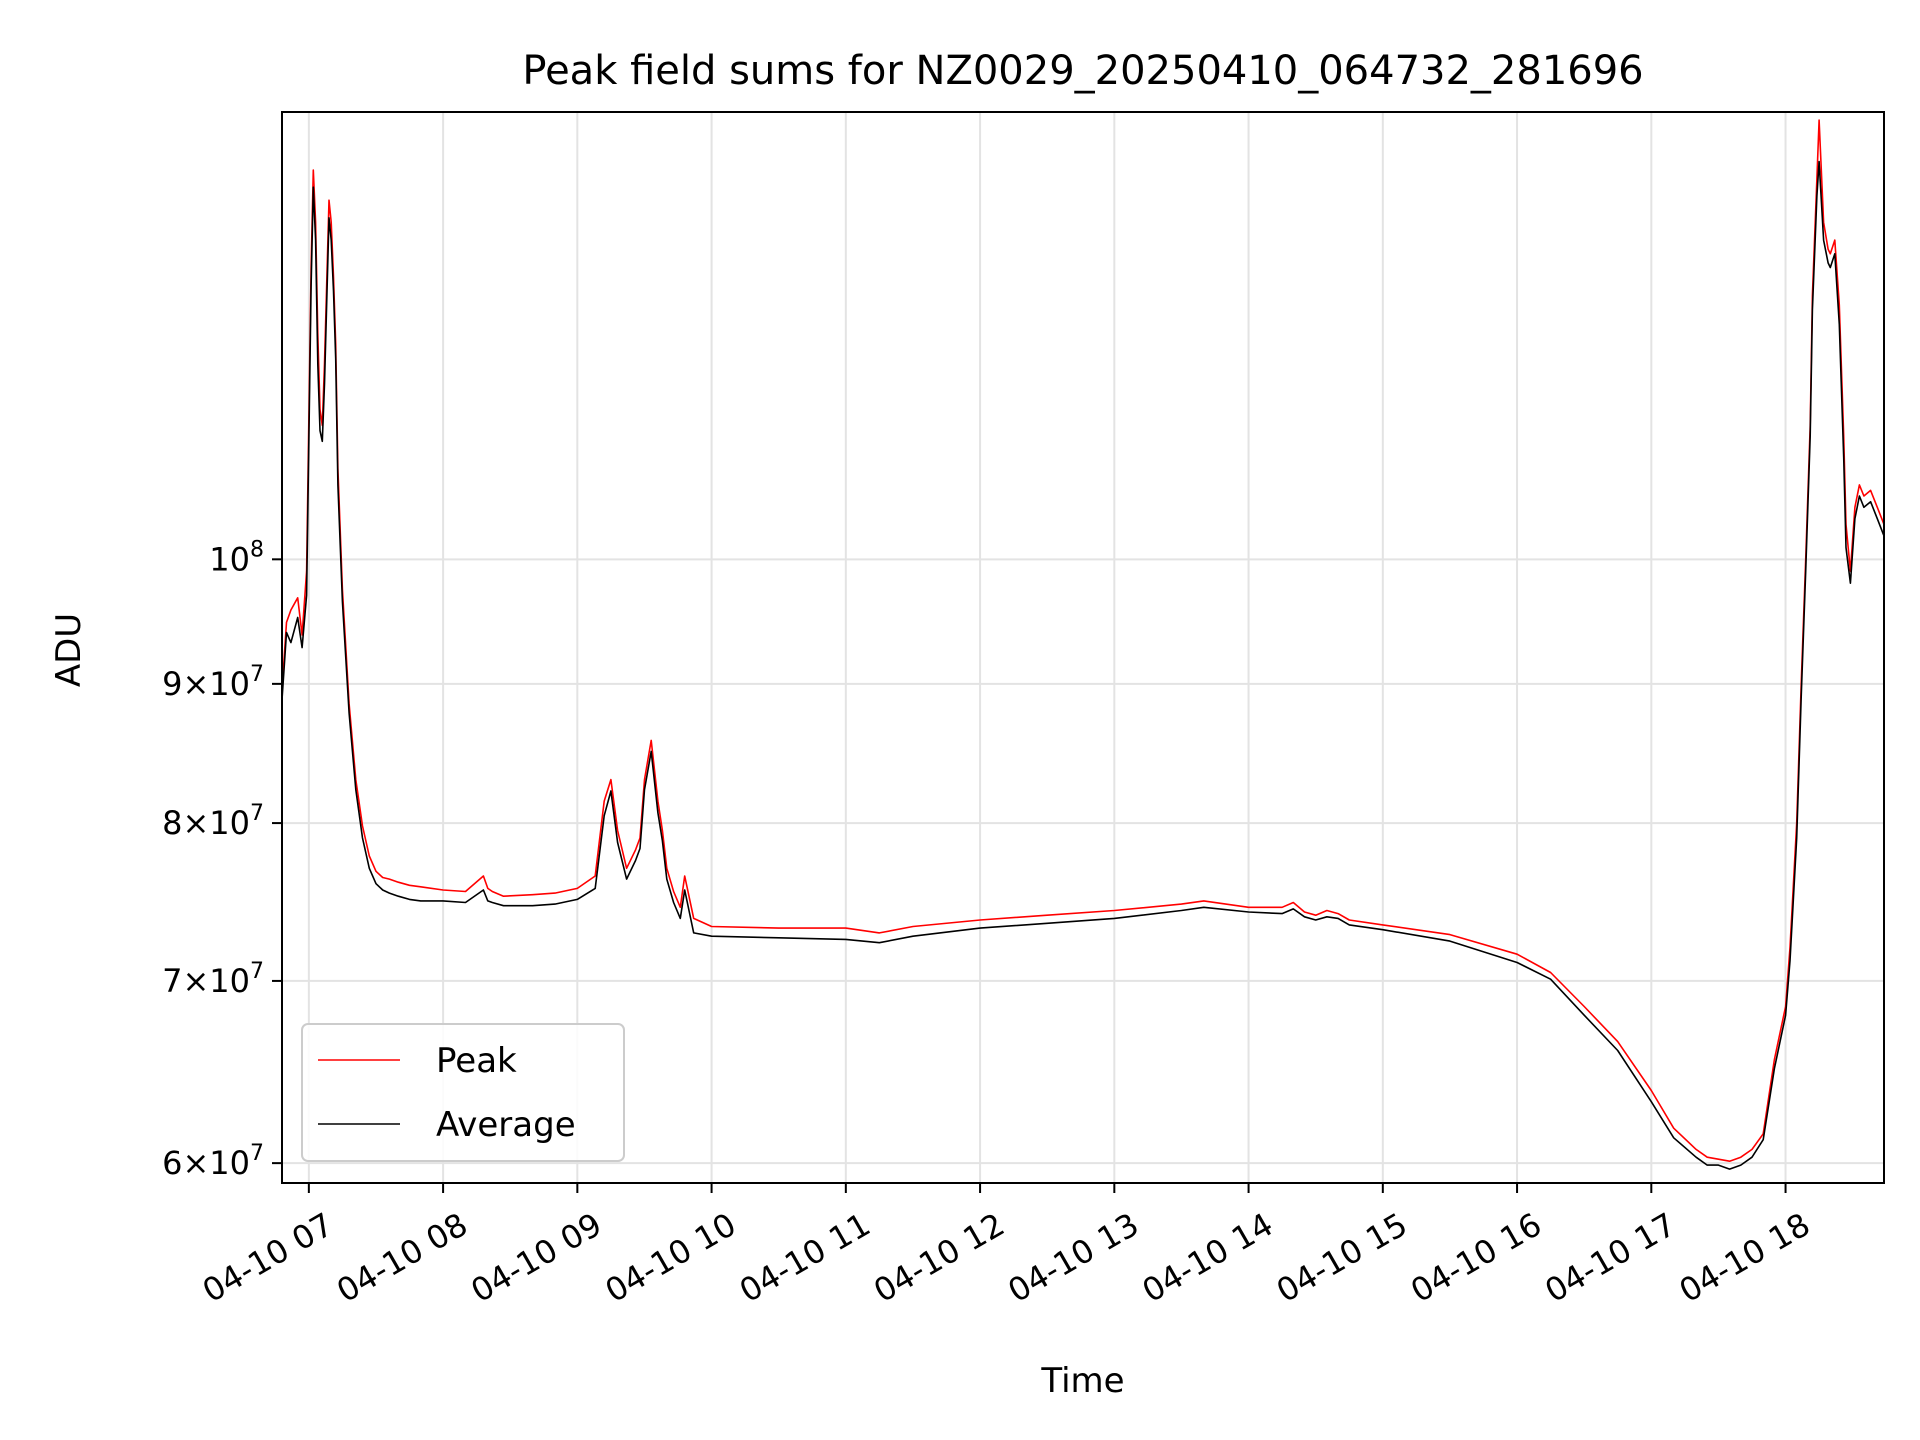  I want to click on y-tick-label-exponent: 8, so click(257, 549).